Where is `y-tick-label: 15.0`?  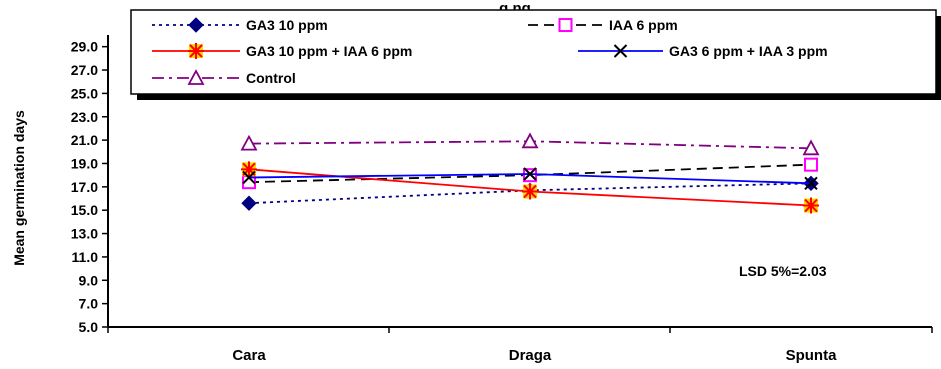 y-tick-label: 15.0 is located at coordinates (84, 210).